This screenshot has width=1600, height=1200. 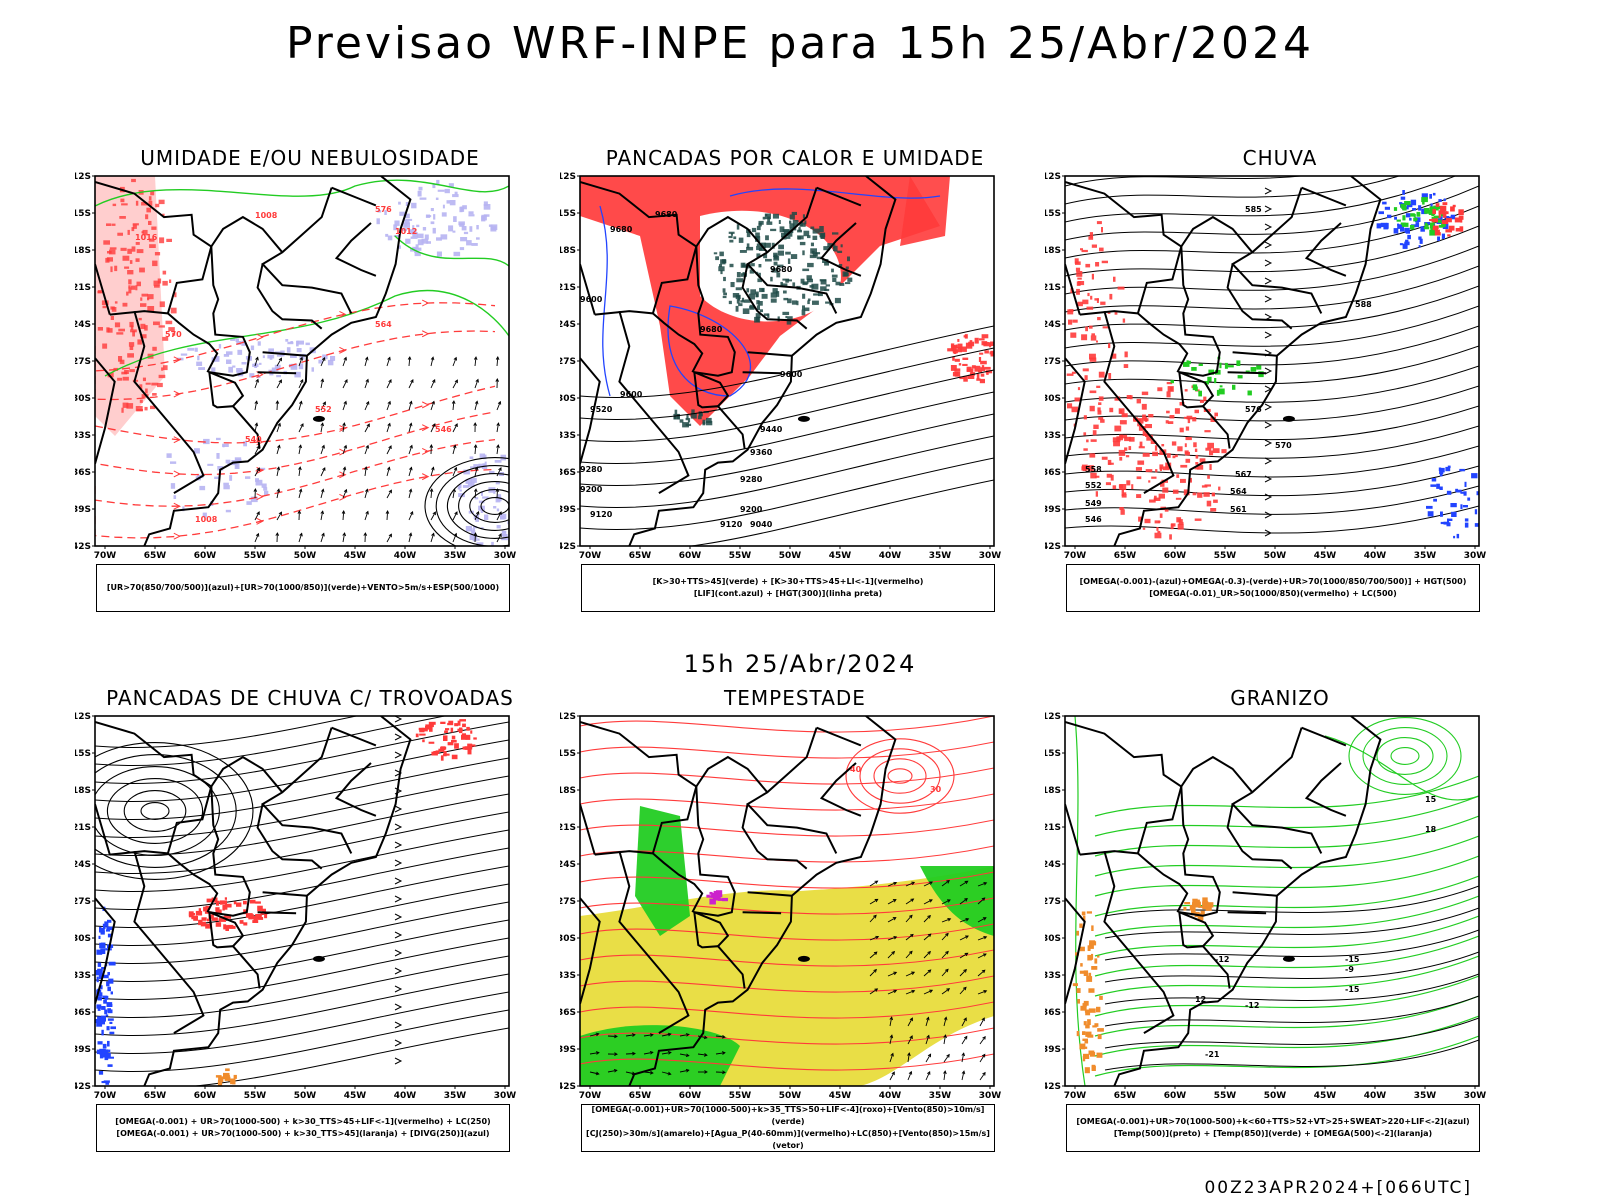 What do you see at coordinates (761, 452) in the screenshot?
I see `contour-label: 9360` at bounding box center [761, 452].